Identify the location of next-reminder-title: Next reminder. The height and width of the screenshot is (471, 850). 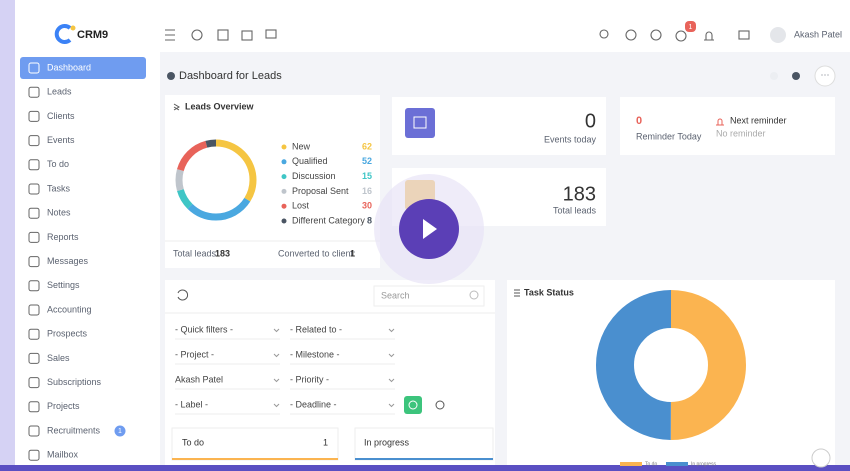
(758, 120).